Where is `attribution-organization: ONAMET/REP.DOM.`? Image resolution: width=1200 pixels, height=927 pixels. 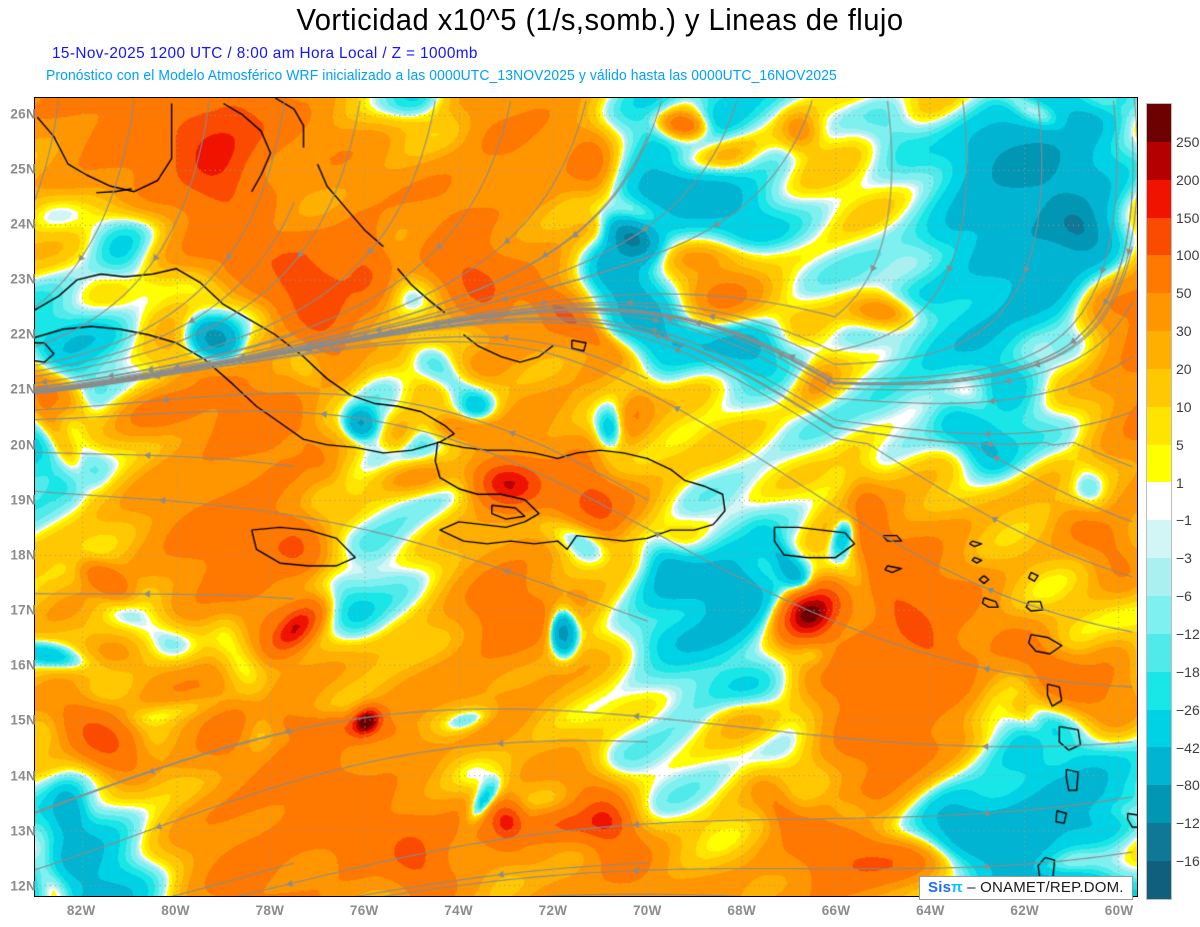 attribution-organization: ONAMET/REP.DOM. is located at coordinates (1052, 887).